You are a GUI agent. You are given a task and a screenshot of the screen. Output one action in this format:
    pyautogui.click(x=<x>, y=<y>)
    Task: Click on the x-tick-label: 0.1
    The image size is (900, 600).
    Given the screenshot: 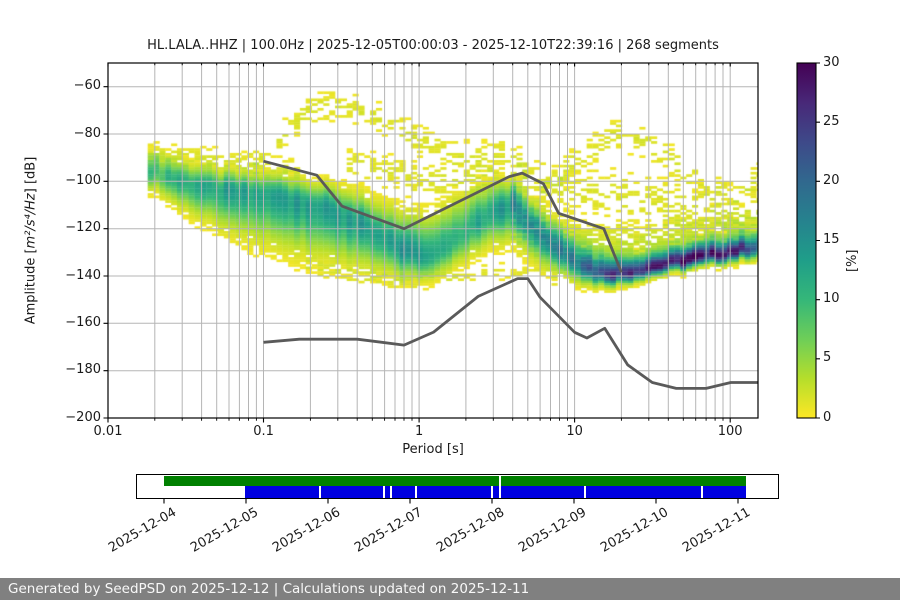 What is the action you would take?
    pyautogui.click(x=263, y=431)
    